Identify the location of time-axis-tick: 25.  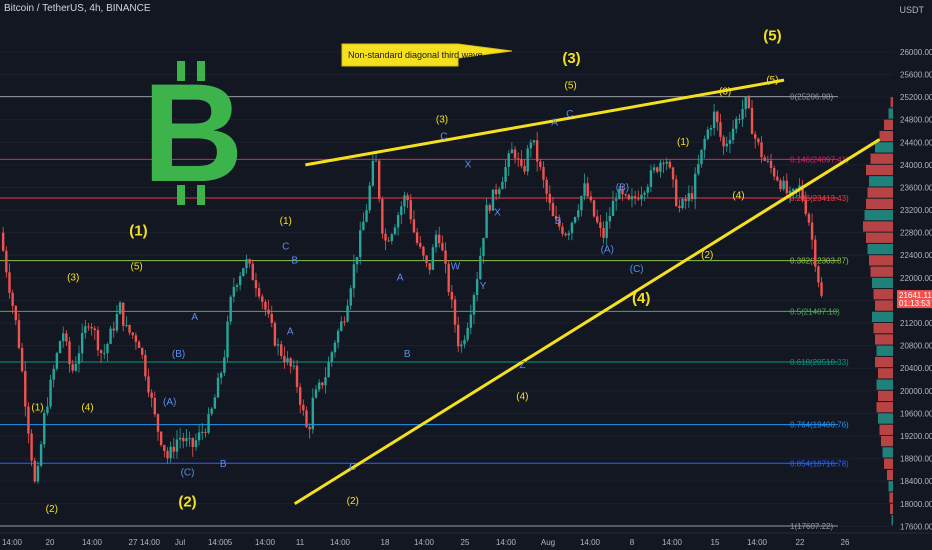
(465, 542).